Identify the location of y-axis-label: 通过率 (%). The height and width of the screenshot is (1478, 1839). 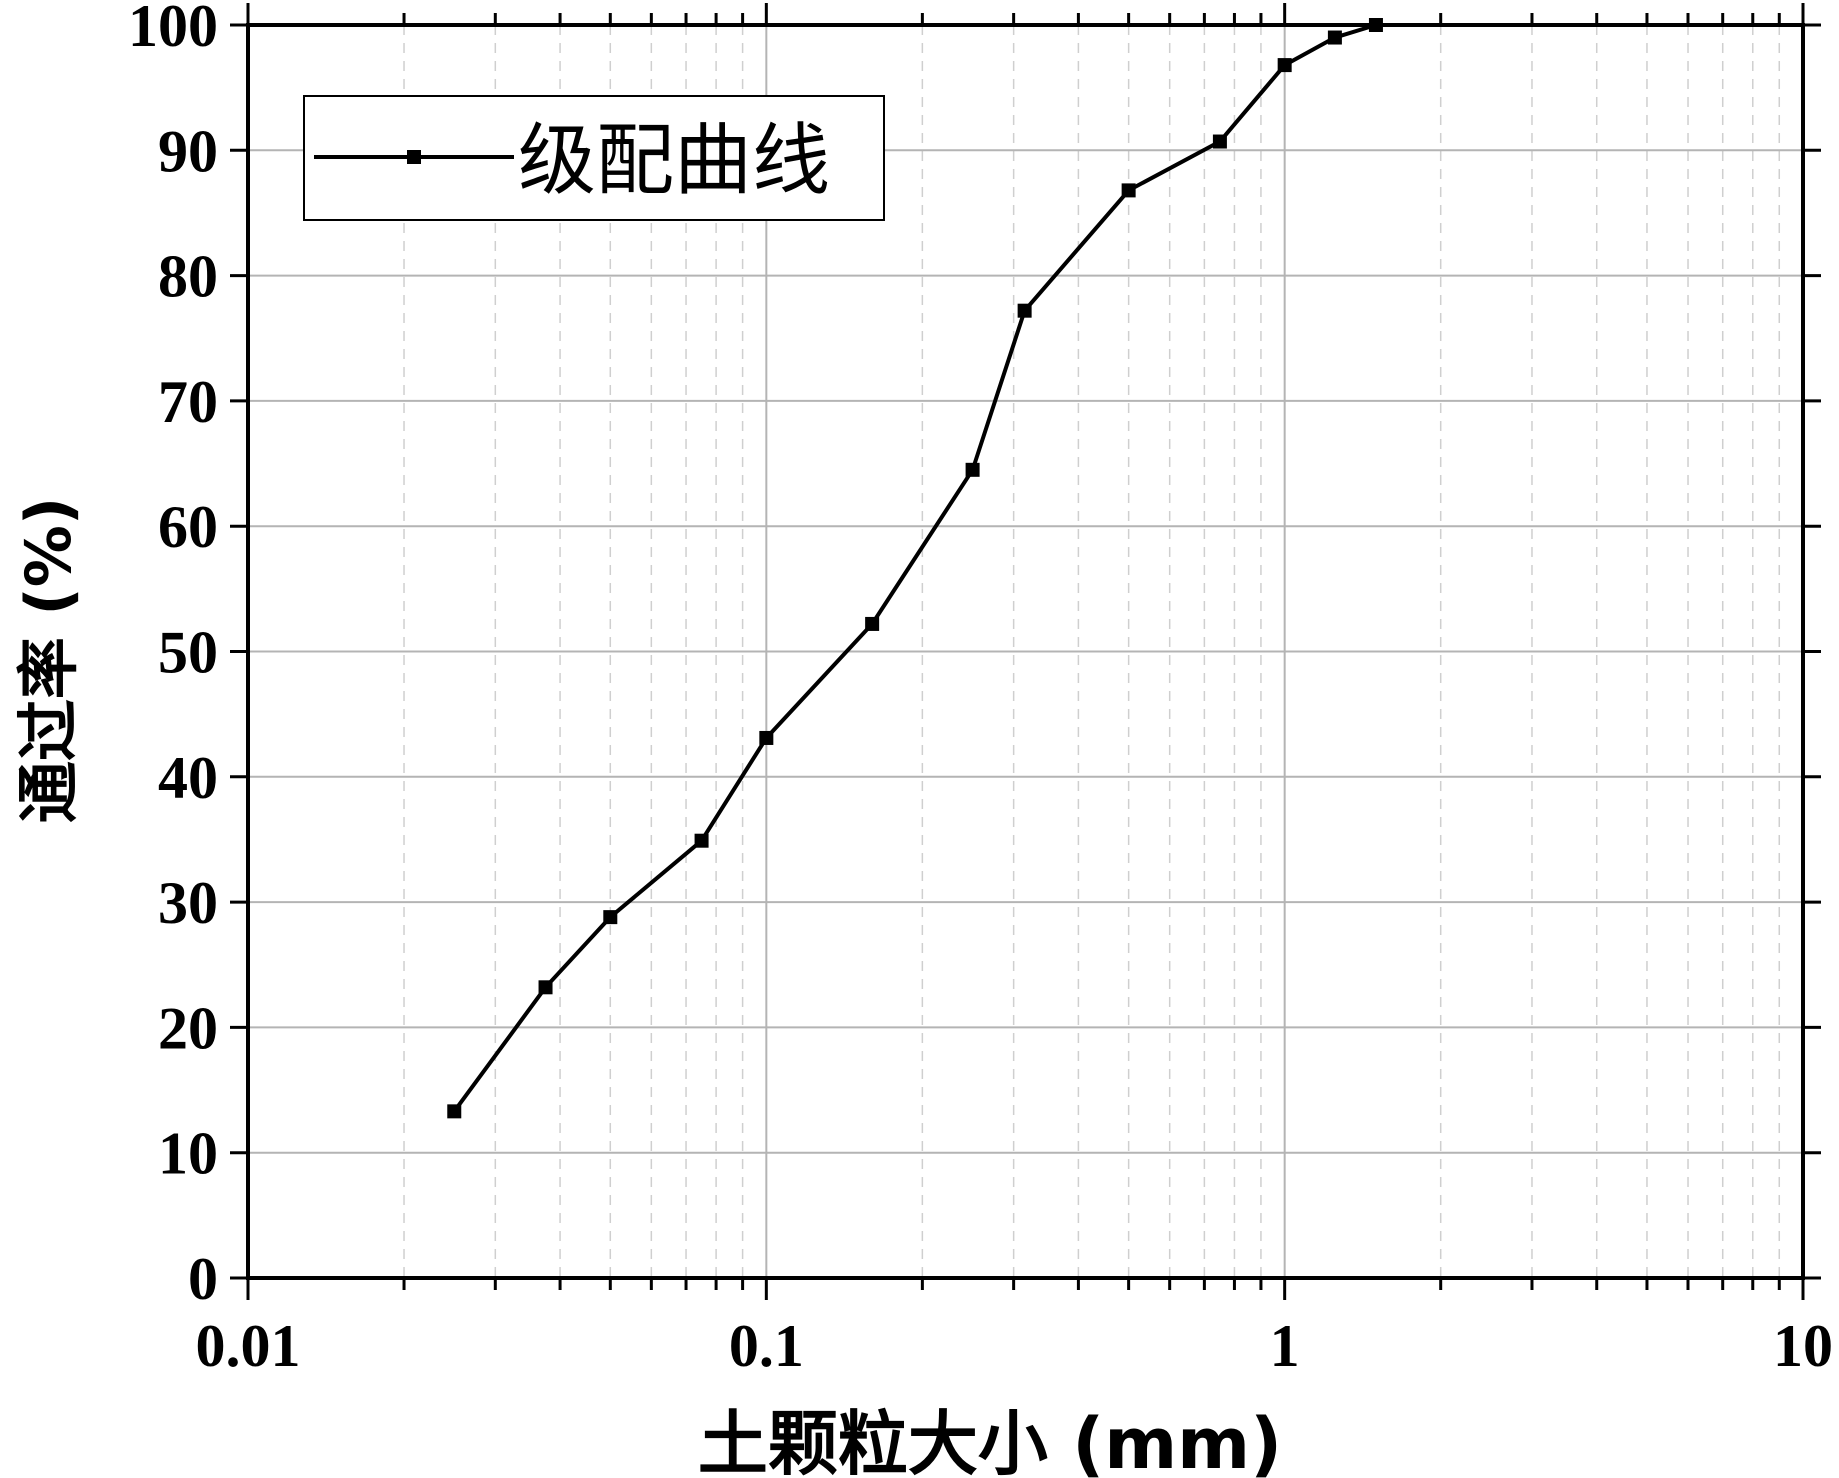
(48, 660).